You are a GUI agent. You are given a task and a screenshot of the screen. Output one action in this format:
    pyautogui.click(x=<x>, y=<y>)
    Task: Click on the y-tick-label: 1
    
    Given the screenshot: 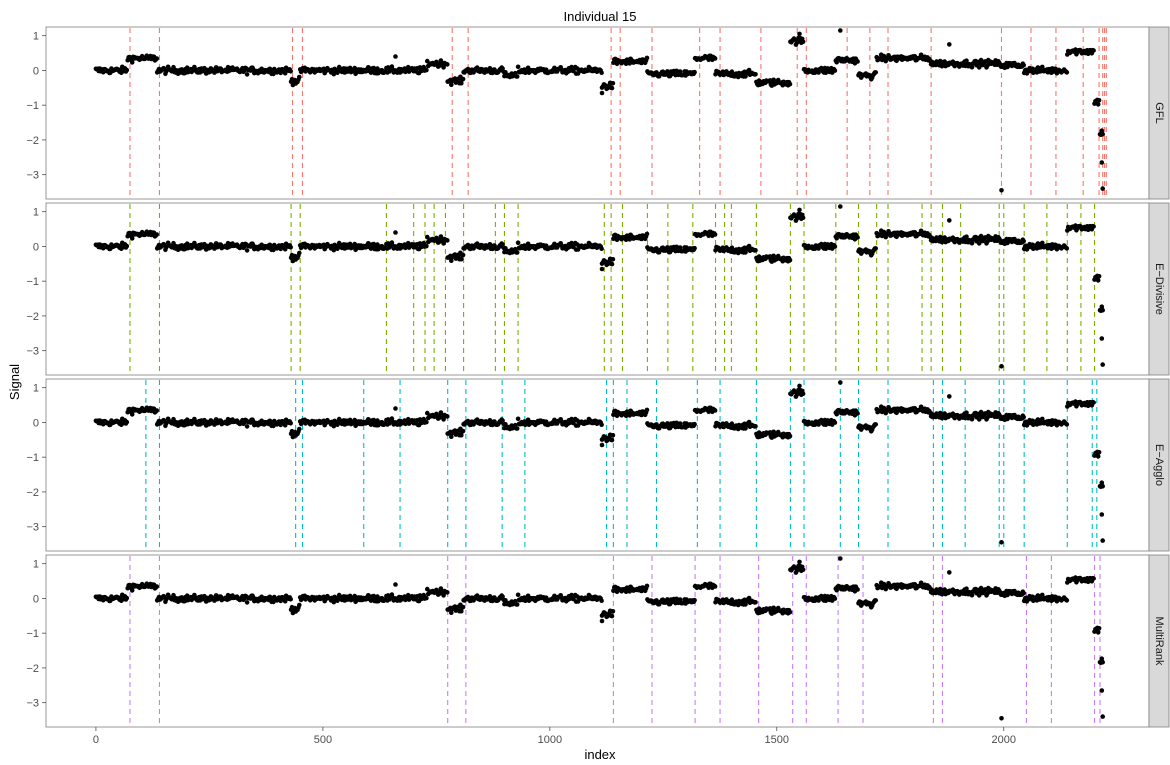 What is the action you would take?
    pyautogui.click(x=36, y=565)
    